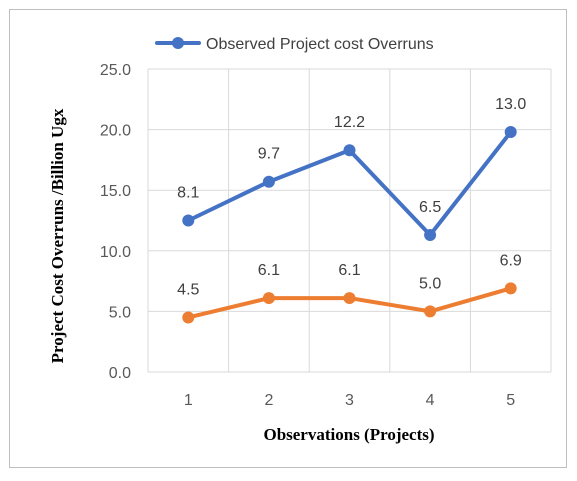 The width and height of the screenshot is (577, 481). Describe the element at coordinates (120, 373) in the screenshot. I see `y-tick-label: 0.0` at that location.